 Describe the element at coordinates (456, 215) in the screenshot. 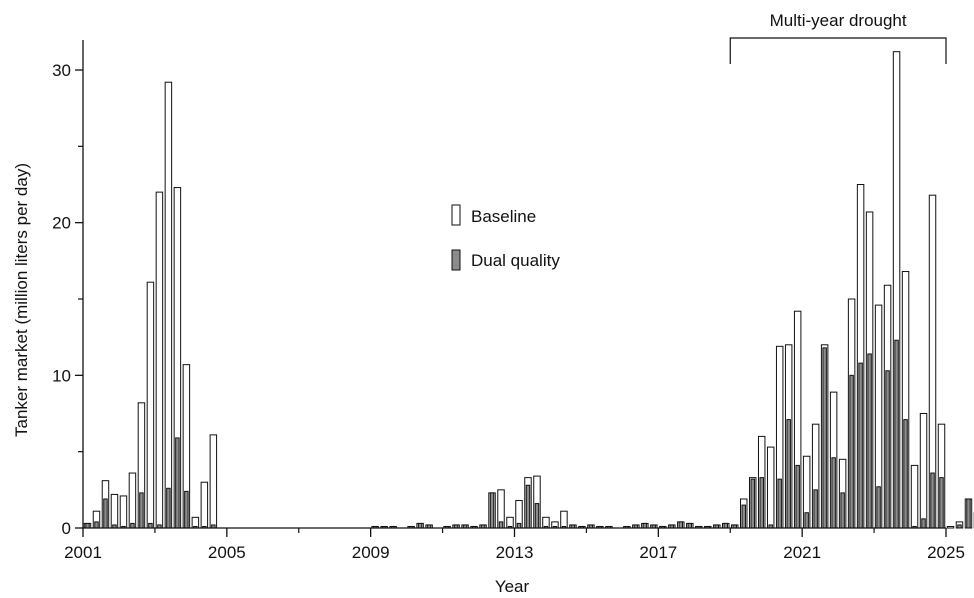

I see `legend-swatch-baseline` at that location.